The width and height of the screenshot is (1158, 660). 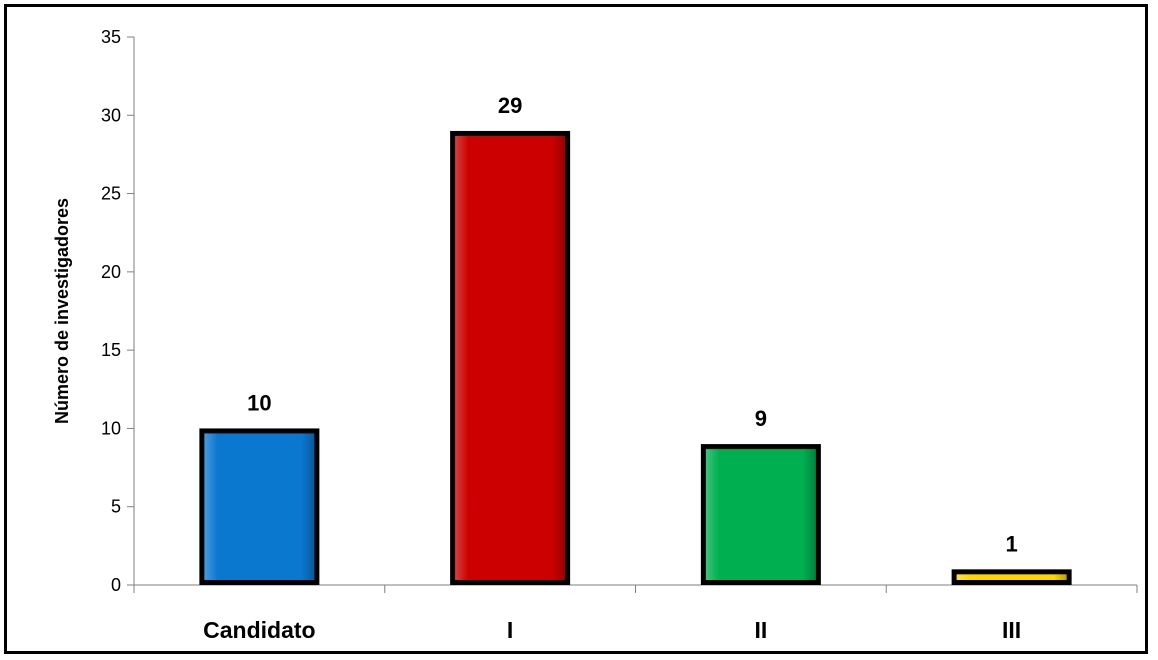 I want to click on x-axis: Candidato I II III, so click(x=635, y=613).